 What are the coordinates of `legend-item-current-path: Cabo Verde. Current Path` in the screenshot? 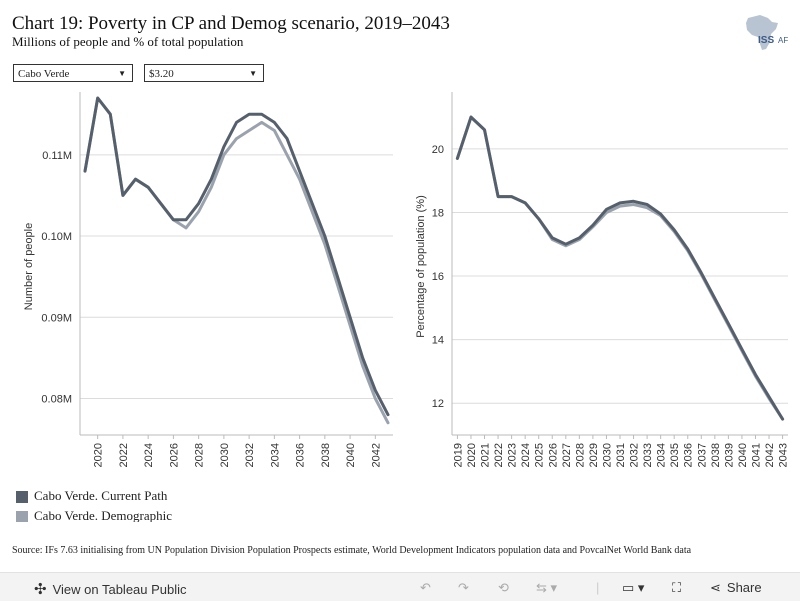 It's located at (91, 496).